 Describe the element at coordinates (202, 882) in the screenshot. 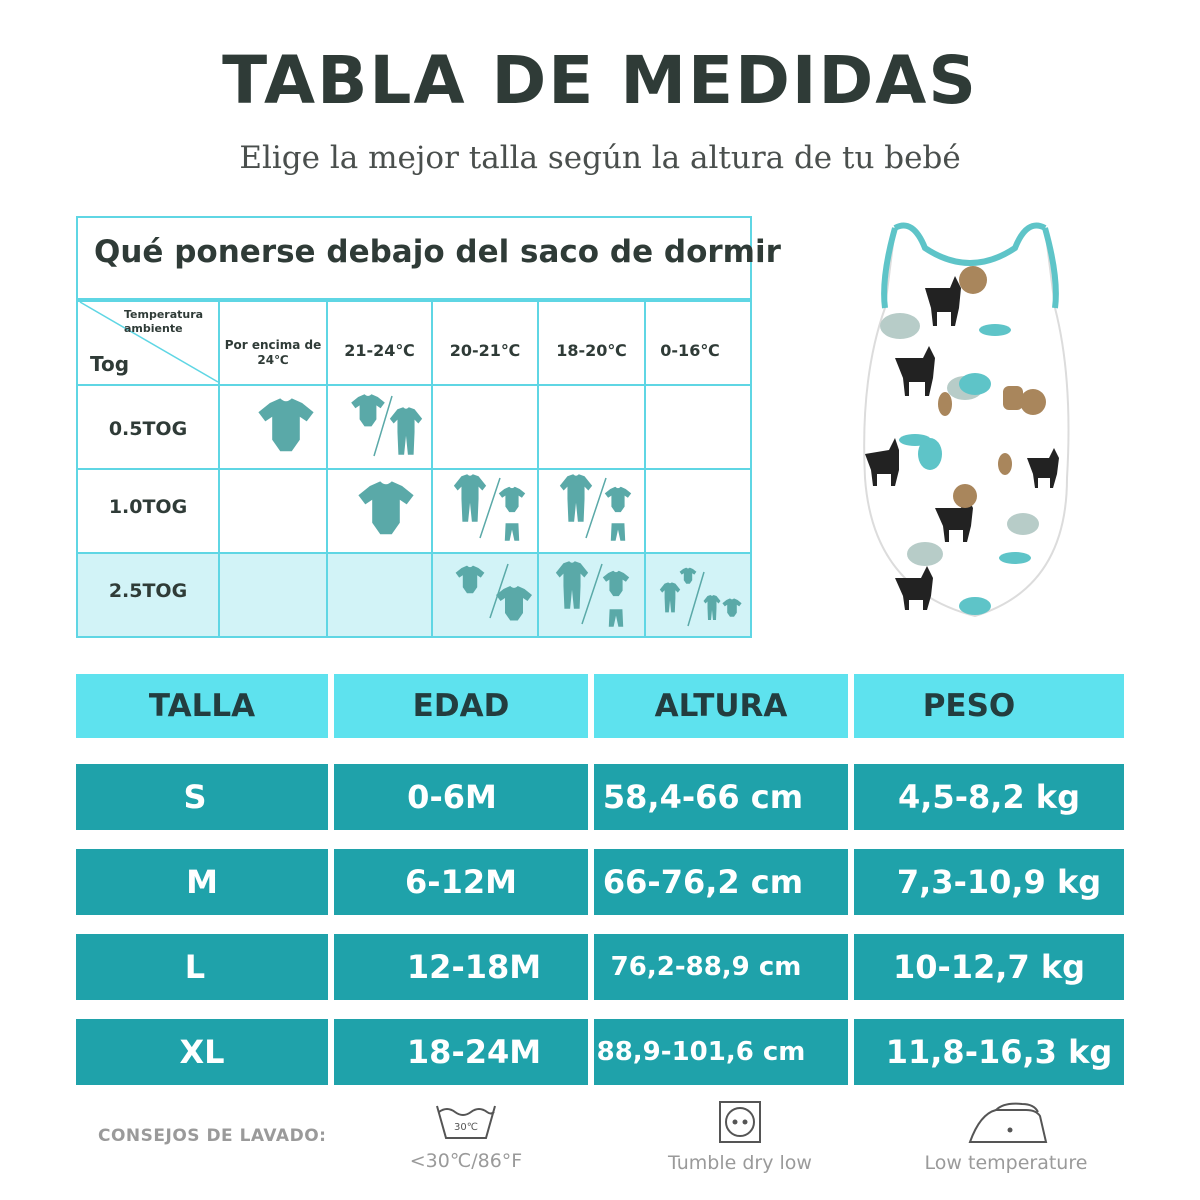

I see `cell-talla: M` at that location.